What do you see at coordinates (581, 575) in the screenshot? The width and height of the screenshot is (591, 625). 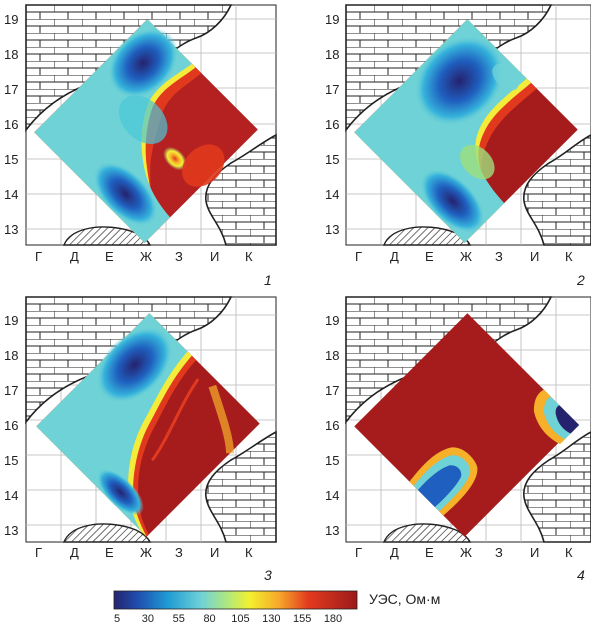 I see `panel-number: 4` at bounding box center [581, 575].